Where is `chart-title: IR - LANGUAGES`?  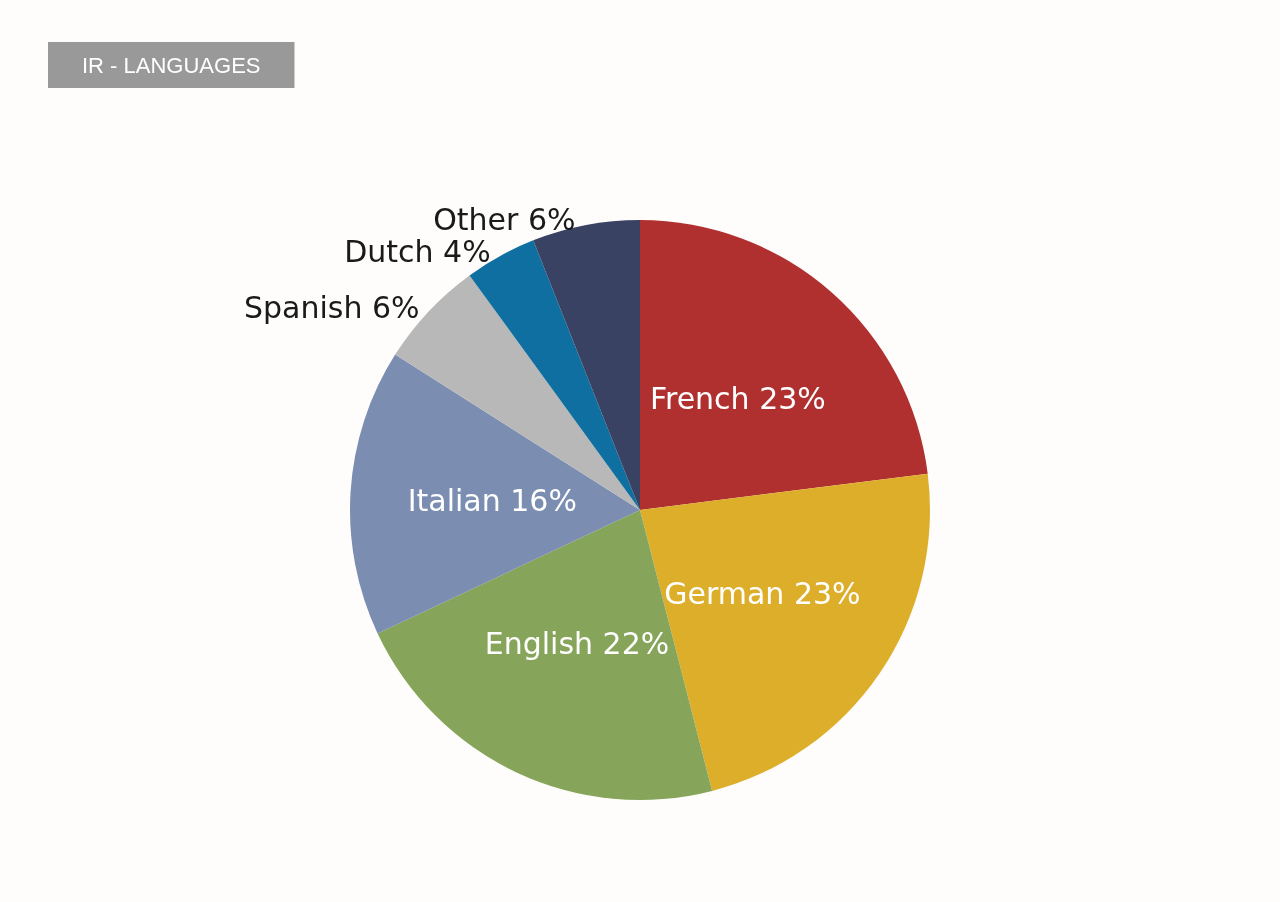 chart-title: IR - LANGUAGES is located at coordinates (171, 65).